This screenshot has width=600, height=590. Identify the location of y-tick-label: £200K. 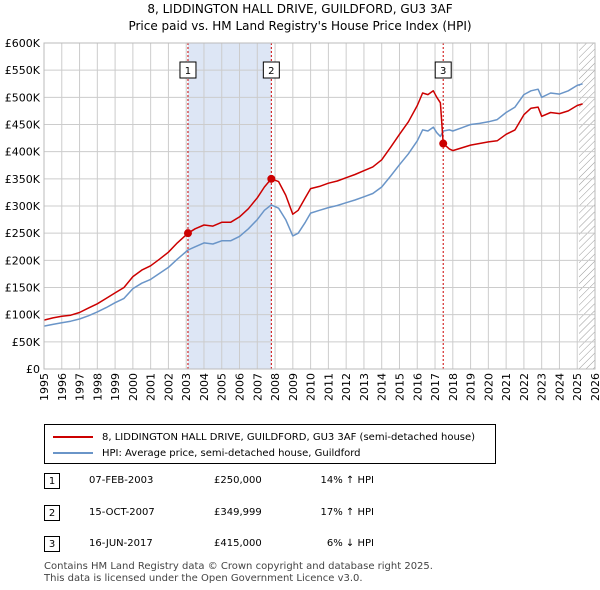
(23, 260).